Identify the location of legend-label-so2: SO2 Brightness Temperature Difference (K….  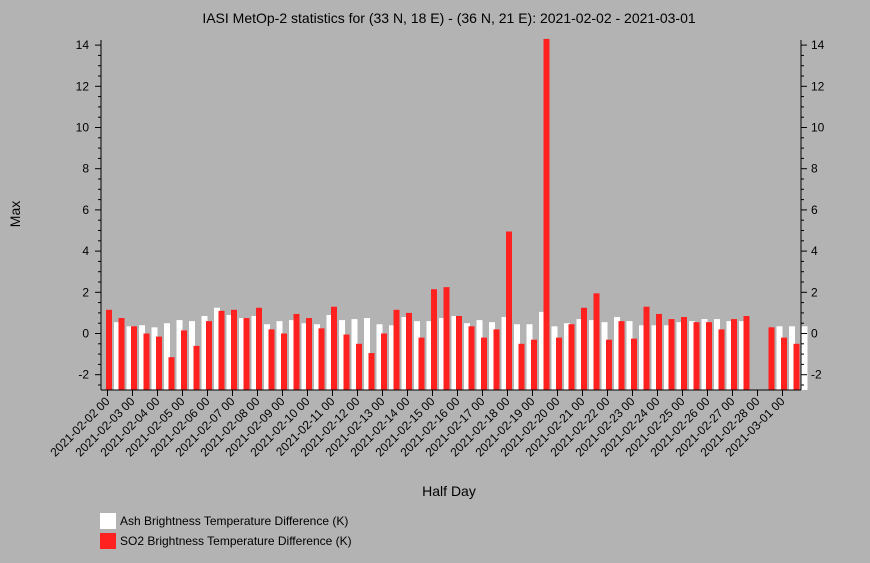
(236, 541).